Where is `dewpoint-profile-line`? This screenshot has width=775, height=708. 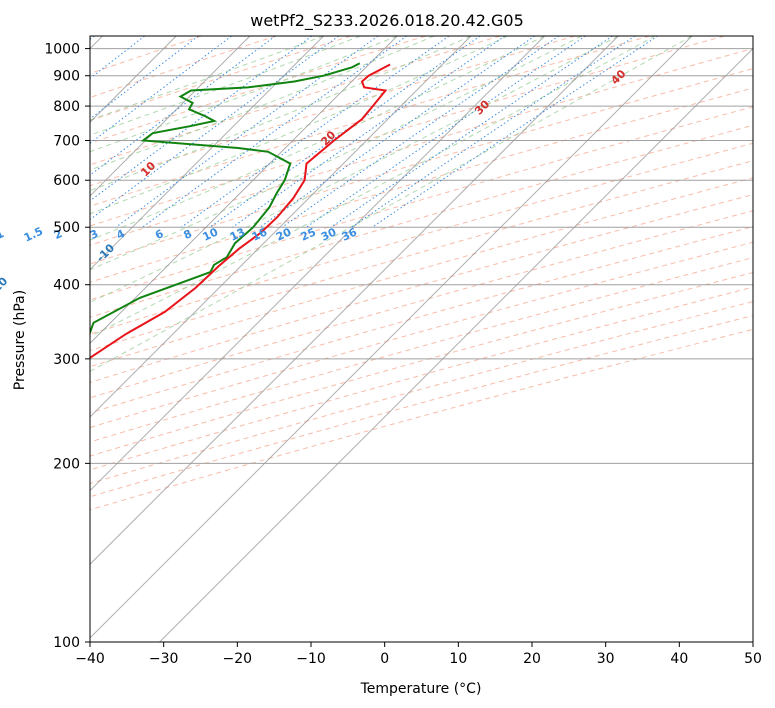 dewpoint-profile-line is located at coordinates (225, 199).